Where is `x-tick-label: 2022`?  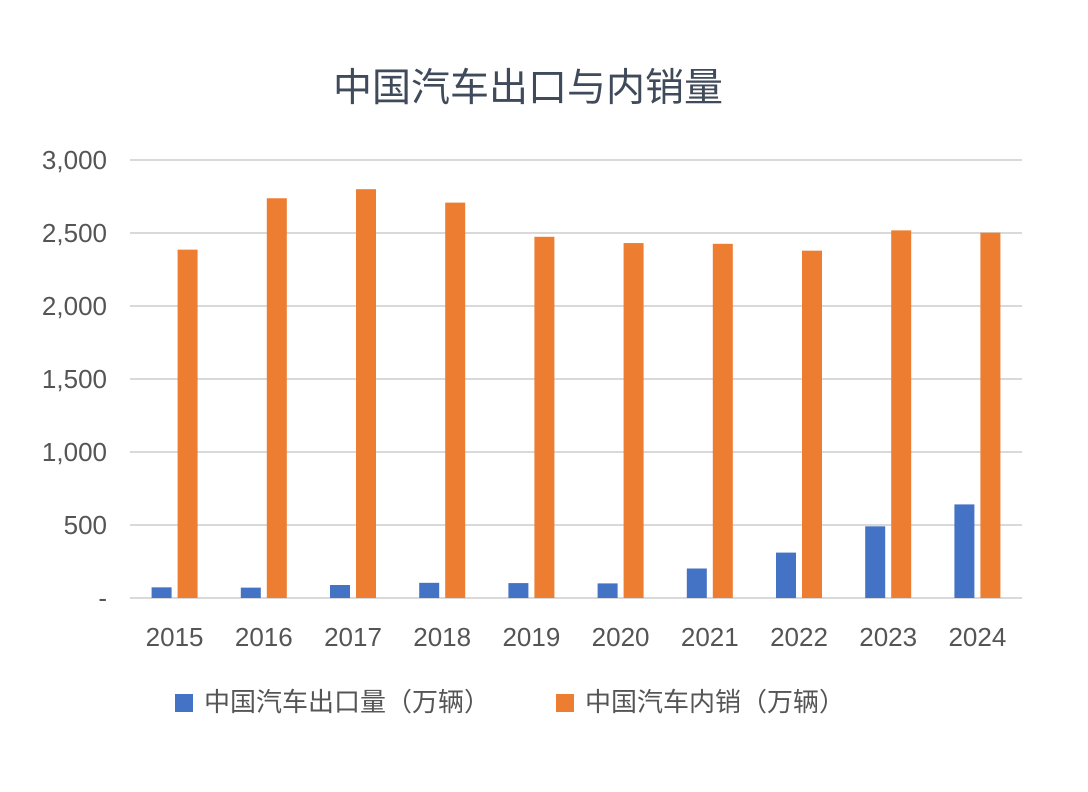 x-tick-label: 2022 is located at coordinates (799, 637).